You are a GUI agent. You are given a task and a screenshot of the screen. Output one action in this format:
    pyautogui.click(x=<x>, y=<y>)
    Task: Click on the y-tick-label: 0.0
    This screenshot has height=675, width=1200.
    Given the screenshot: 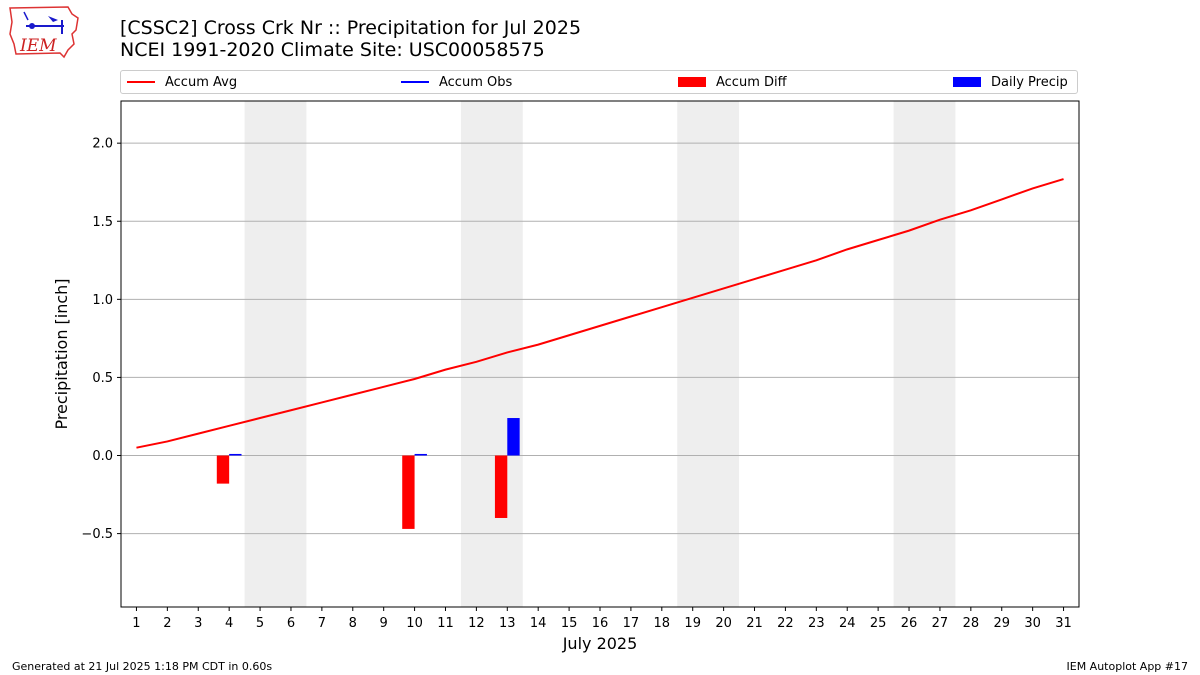 What is the action you would take?
    pyautogui.click(x=102, y=456)
    